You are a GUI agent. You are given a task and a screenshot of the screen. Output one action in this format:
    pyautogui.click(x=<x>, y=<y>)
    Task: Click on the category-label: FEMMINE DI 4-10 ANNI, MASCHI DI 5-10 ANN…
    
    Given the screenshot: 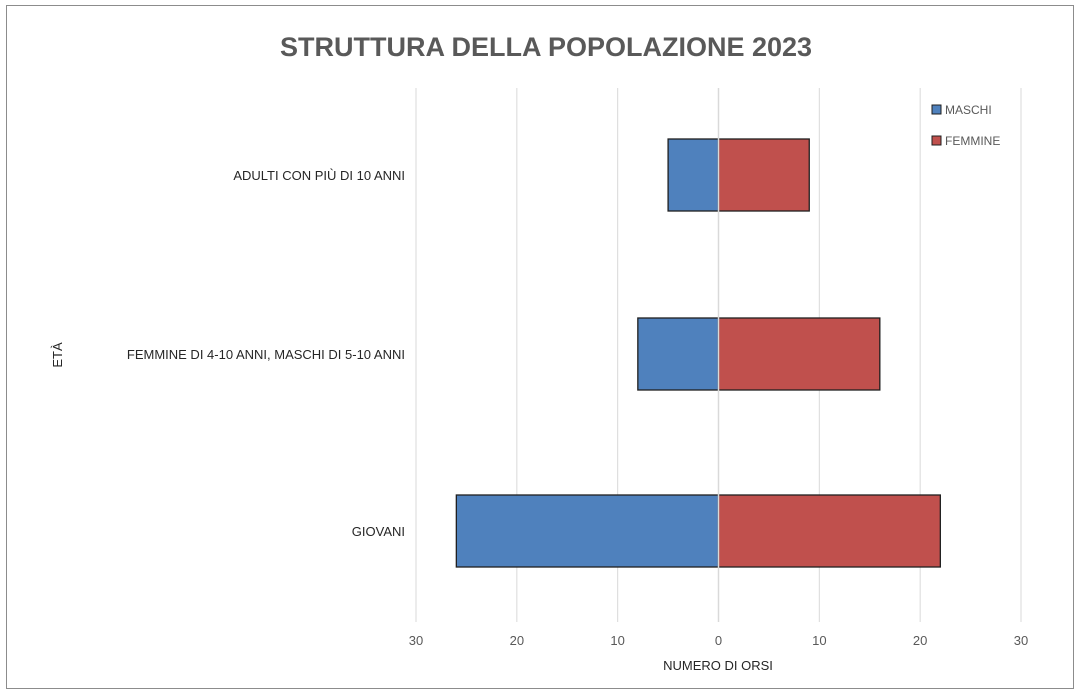 What is the action you would take?
    pyautogui.click(x=266, y=354)
    